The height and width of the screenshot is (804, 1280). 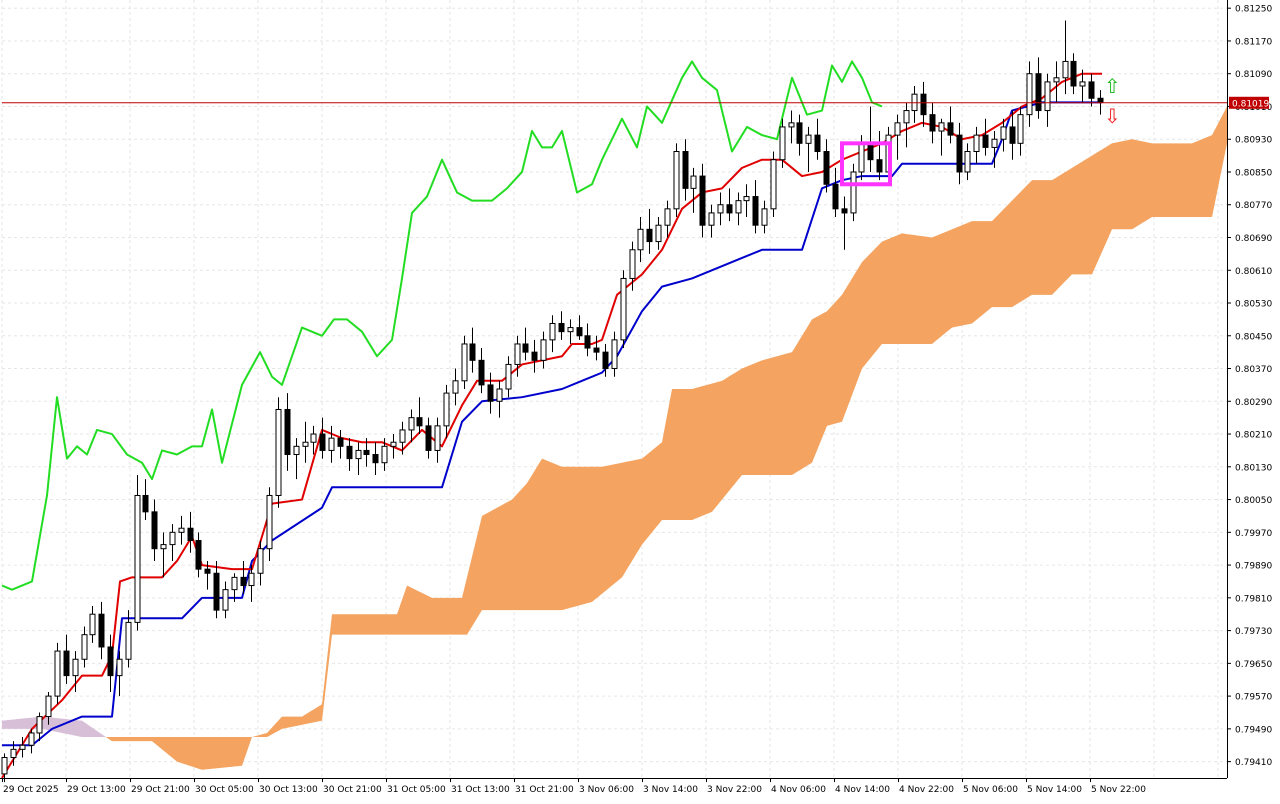 I want to click on x-tick-label: 30 Oct 13:00, so click(x=288, y=790).